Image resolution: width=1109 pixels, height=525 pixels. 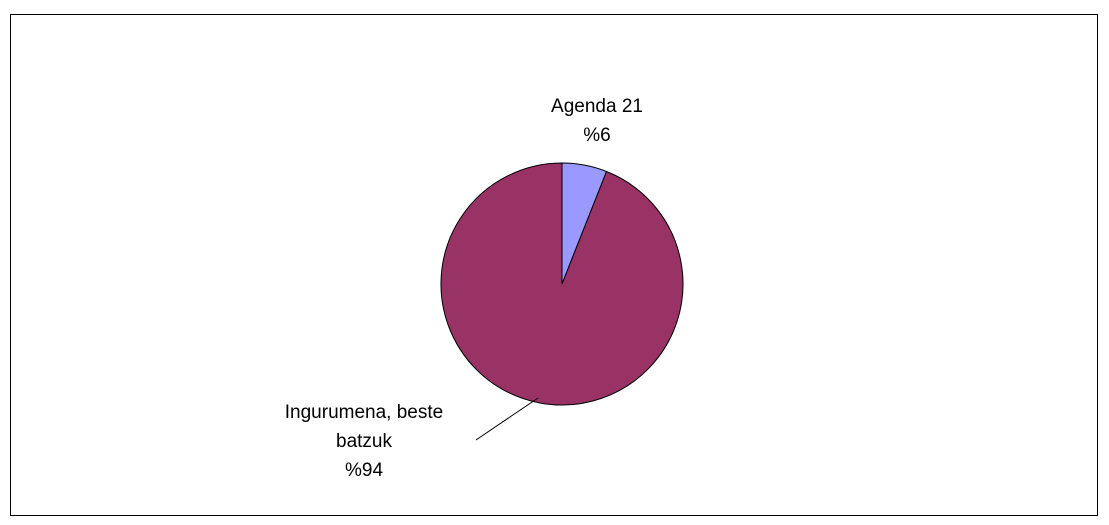 What do you see at coordinates (364, 470) in the screenshot?
I see `slice-value-label: %94` at bounding box center [364, 470].